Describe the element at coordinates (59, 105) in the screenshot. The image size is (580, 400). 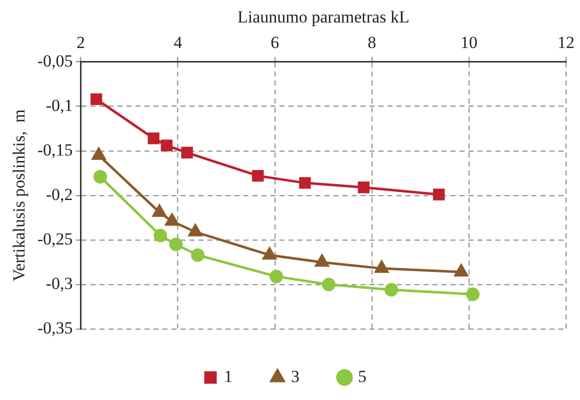
I see `y-tick-label: -0,1` at that location.